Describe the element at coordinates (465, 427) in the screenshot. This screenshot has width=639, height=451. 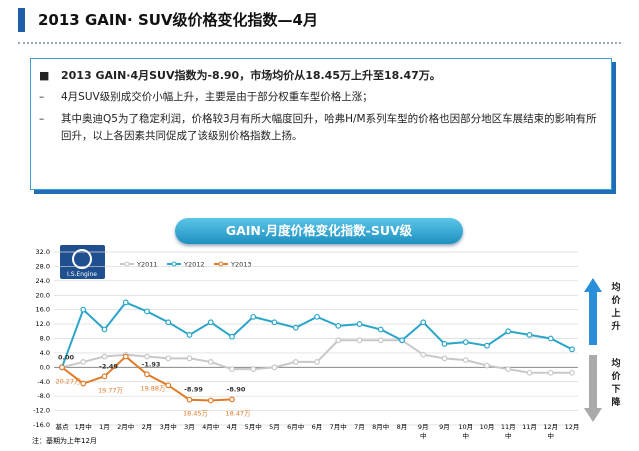
I see `x-tick-line: 10月` at that location.